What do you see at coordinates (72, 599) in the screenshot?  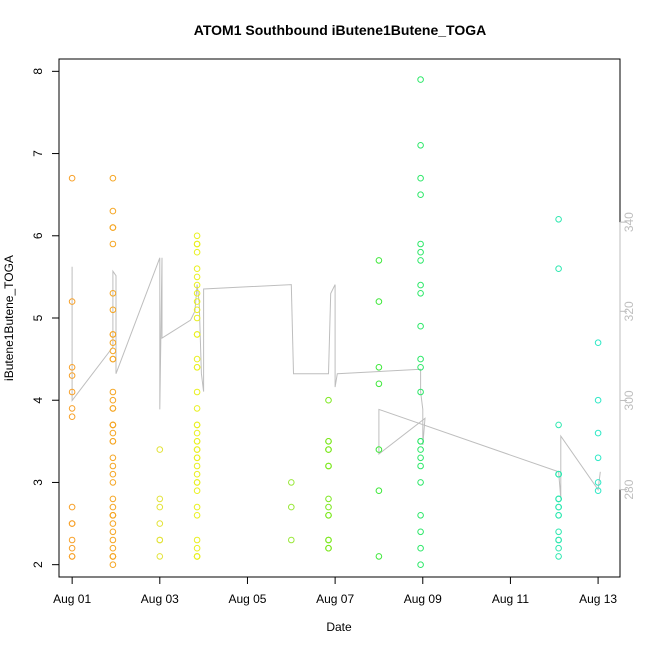 I see `x-tick-label: Aug 01` at bounding box center [72, 599].